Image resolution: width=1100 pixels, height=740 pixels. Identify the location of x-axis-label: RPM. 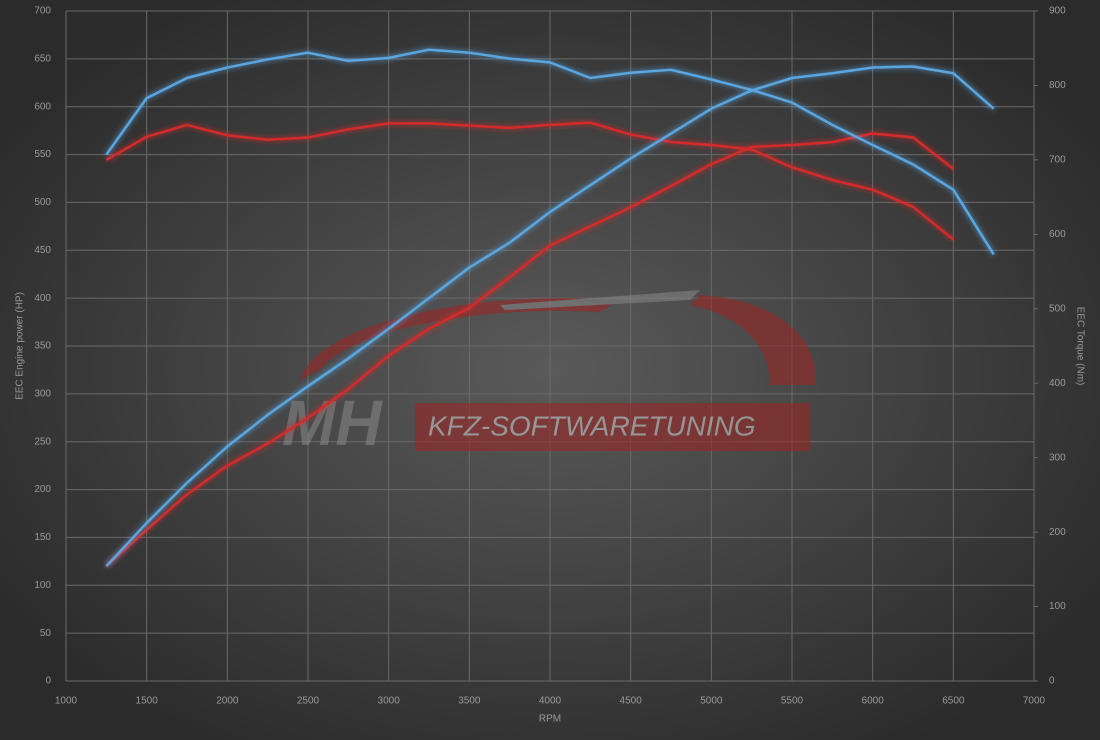
(550, 719).